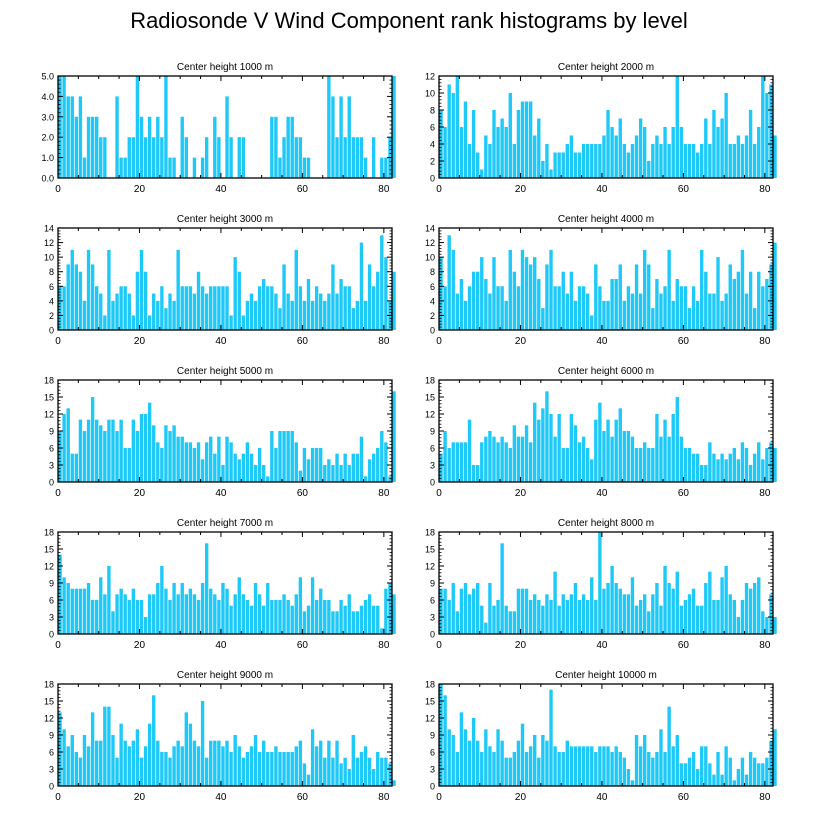  What do you see at coordinates (47, 179) in the screenshot?
I see `y-tick-label: 0.0` at bounding box center [47, 179].